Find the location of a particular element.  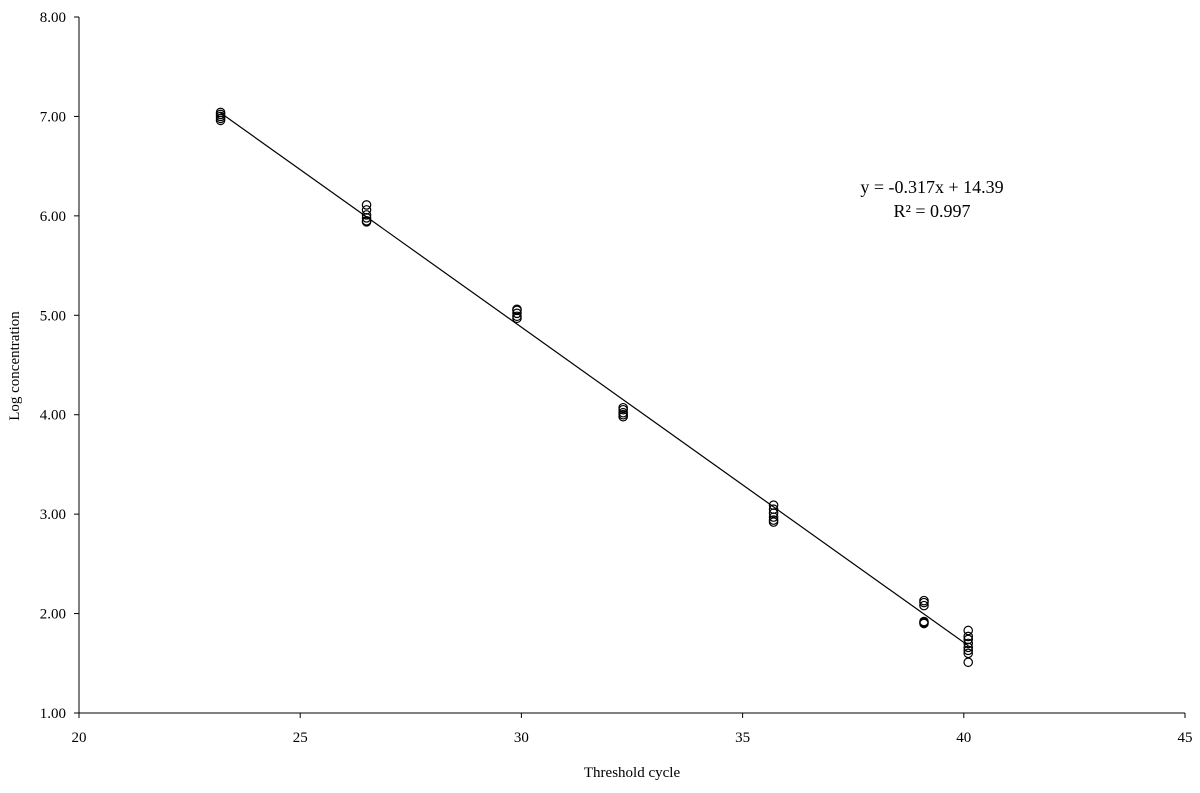

x-tick-label: 30 is located at coordinates (521, 738).